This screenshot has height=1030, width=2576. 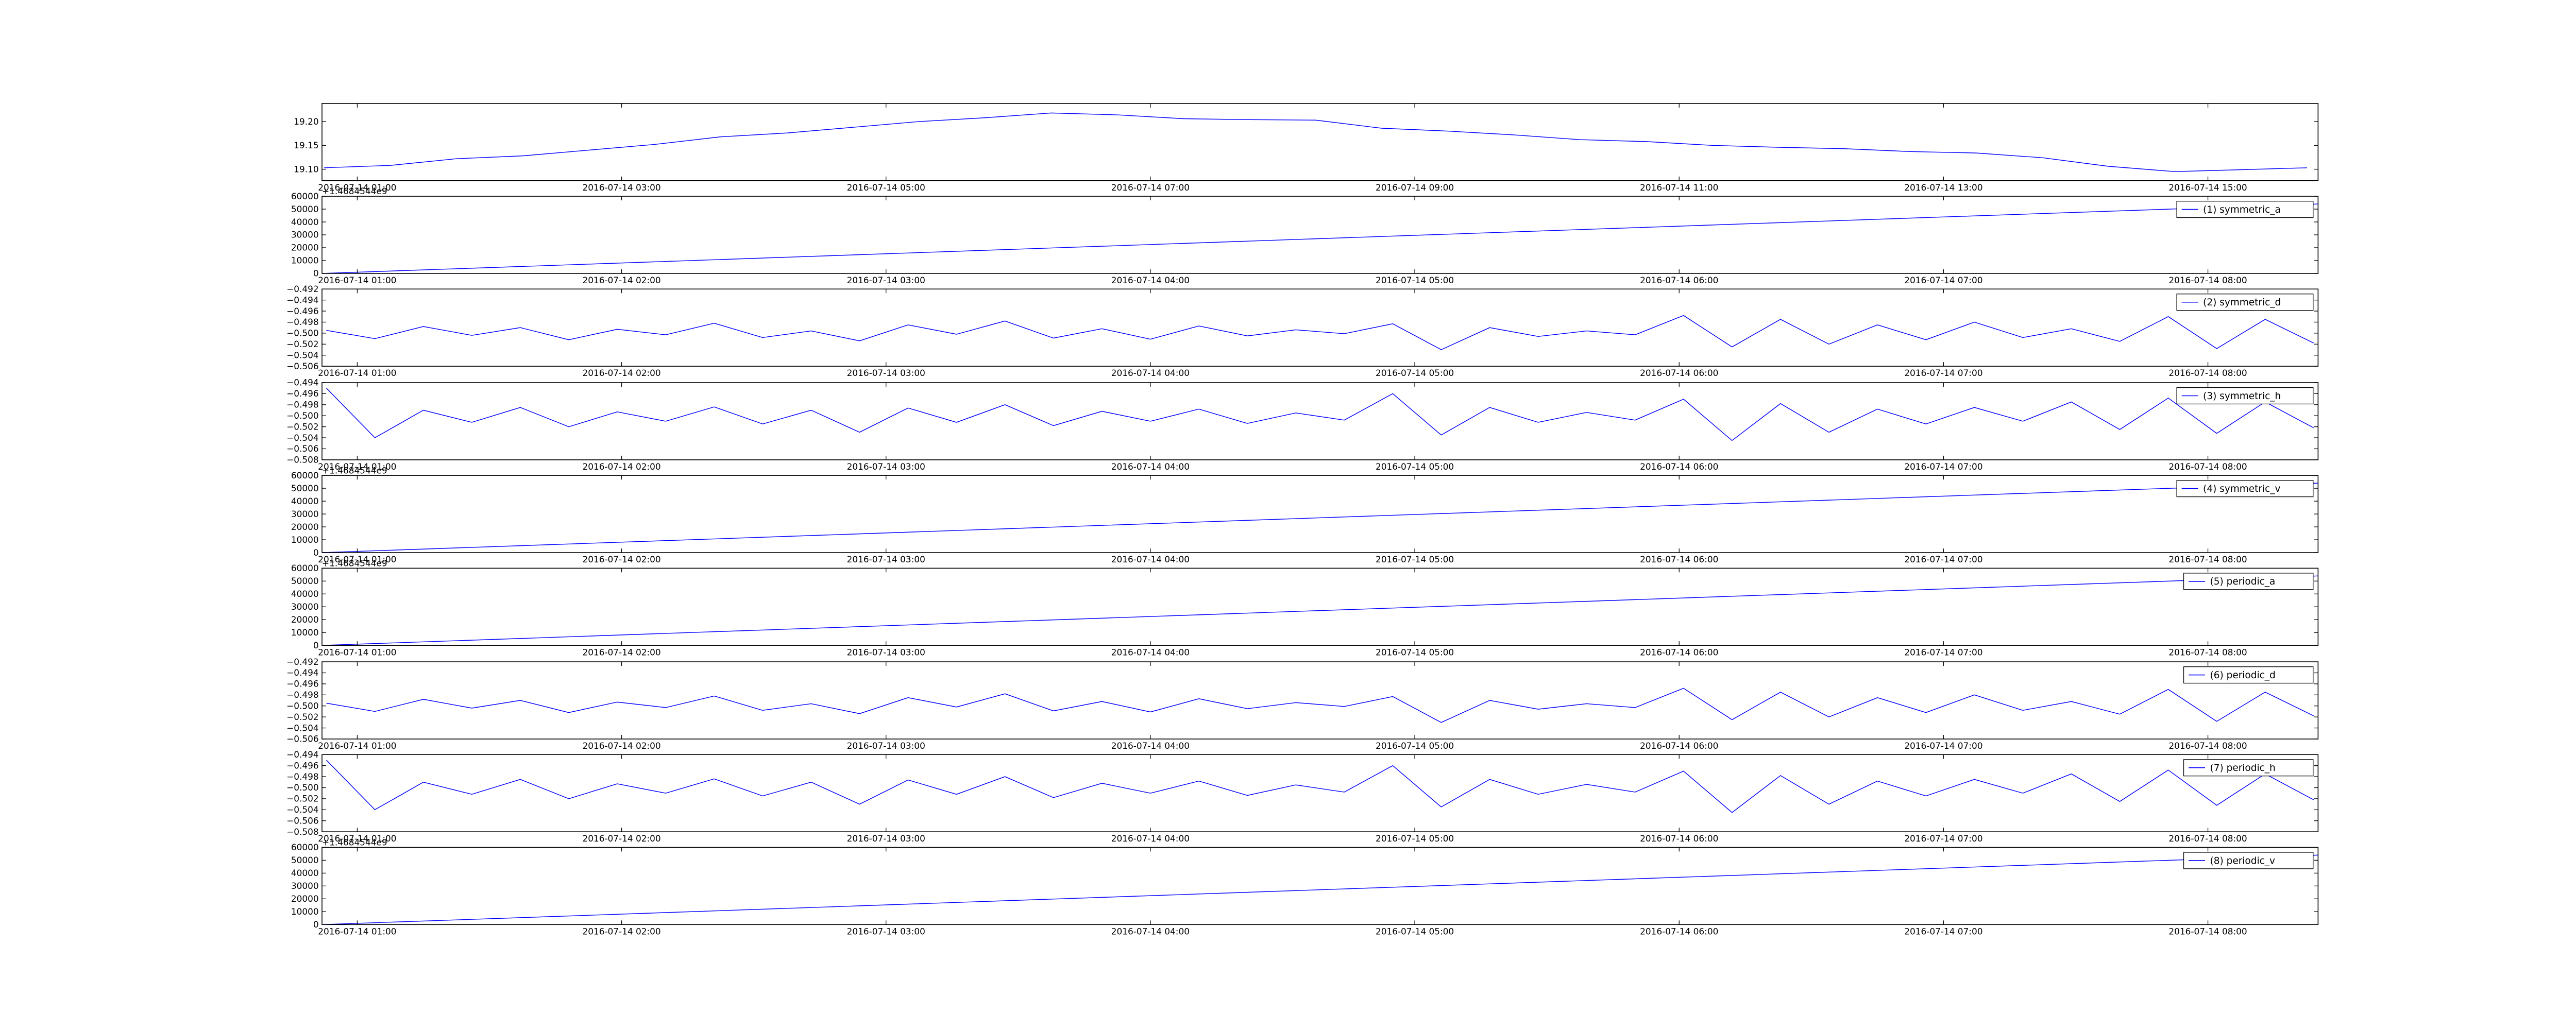 What do you see at coordinates (2242, 489) in the screenshot?
I see `legend-label: (4) symmetric_v` at bounding box center [2242, 489].